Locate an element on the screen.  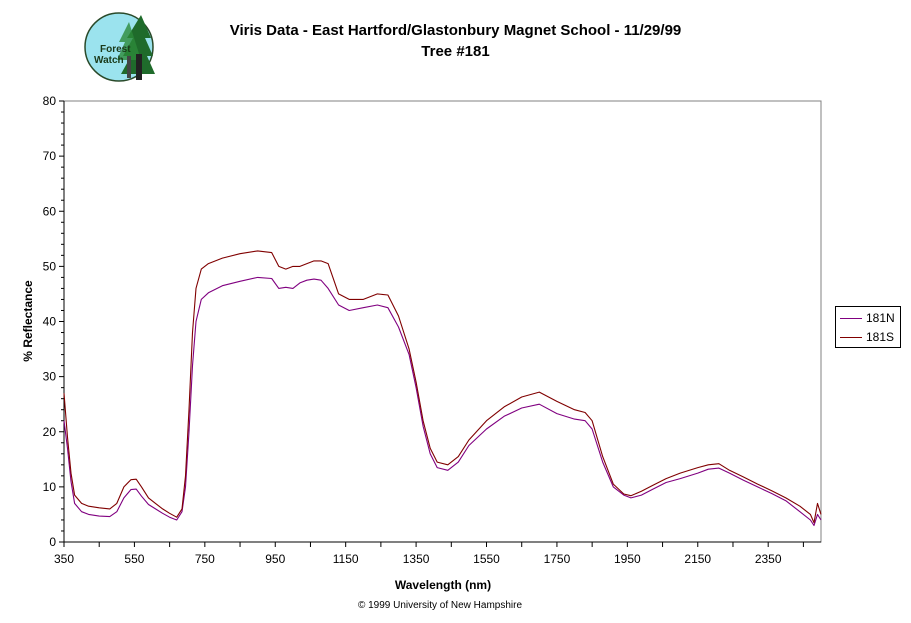
chart-subtitle: Tree #181 is located at coordinates (455, 51).